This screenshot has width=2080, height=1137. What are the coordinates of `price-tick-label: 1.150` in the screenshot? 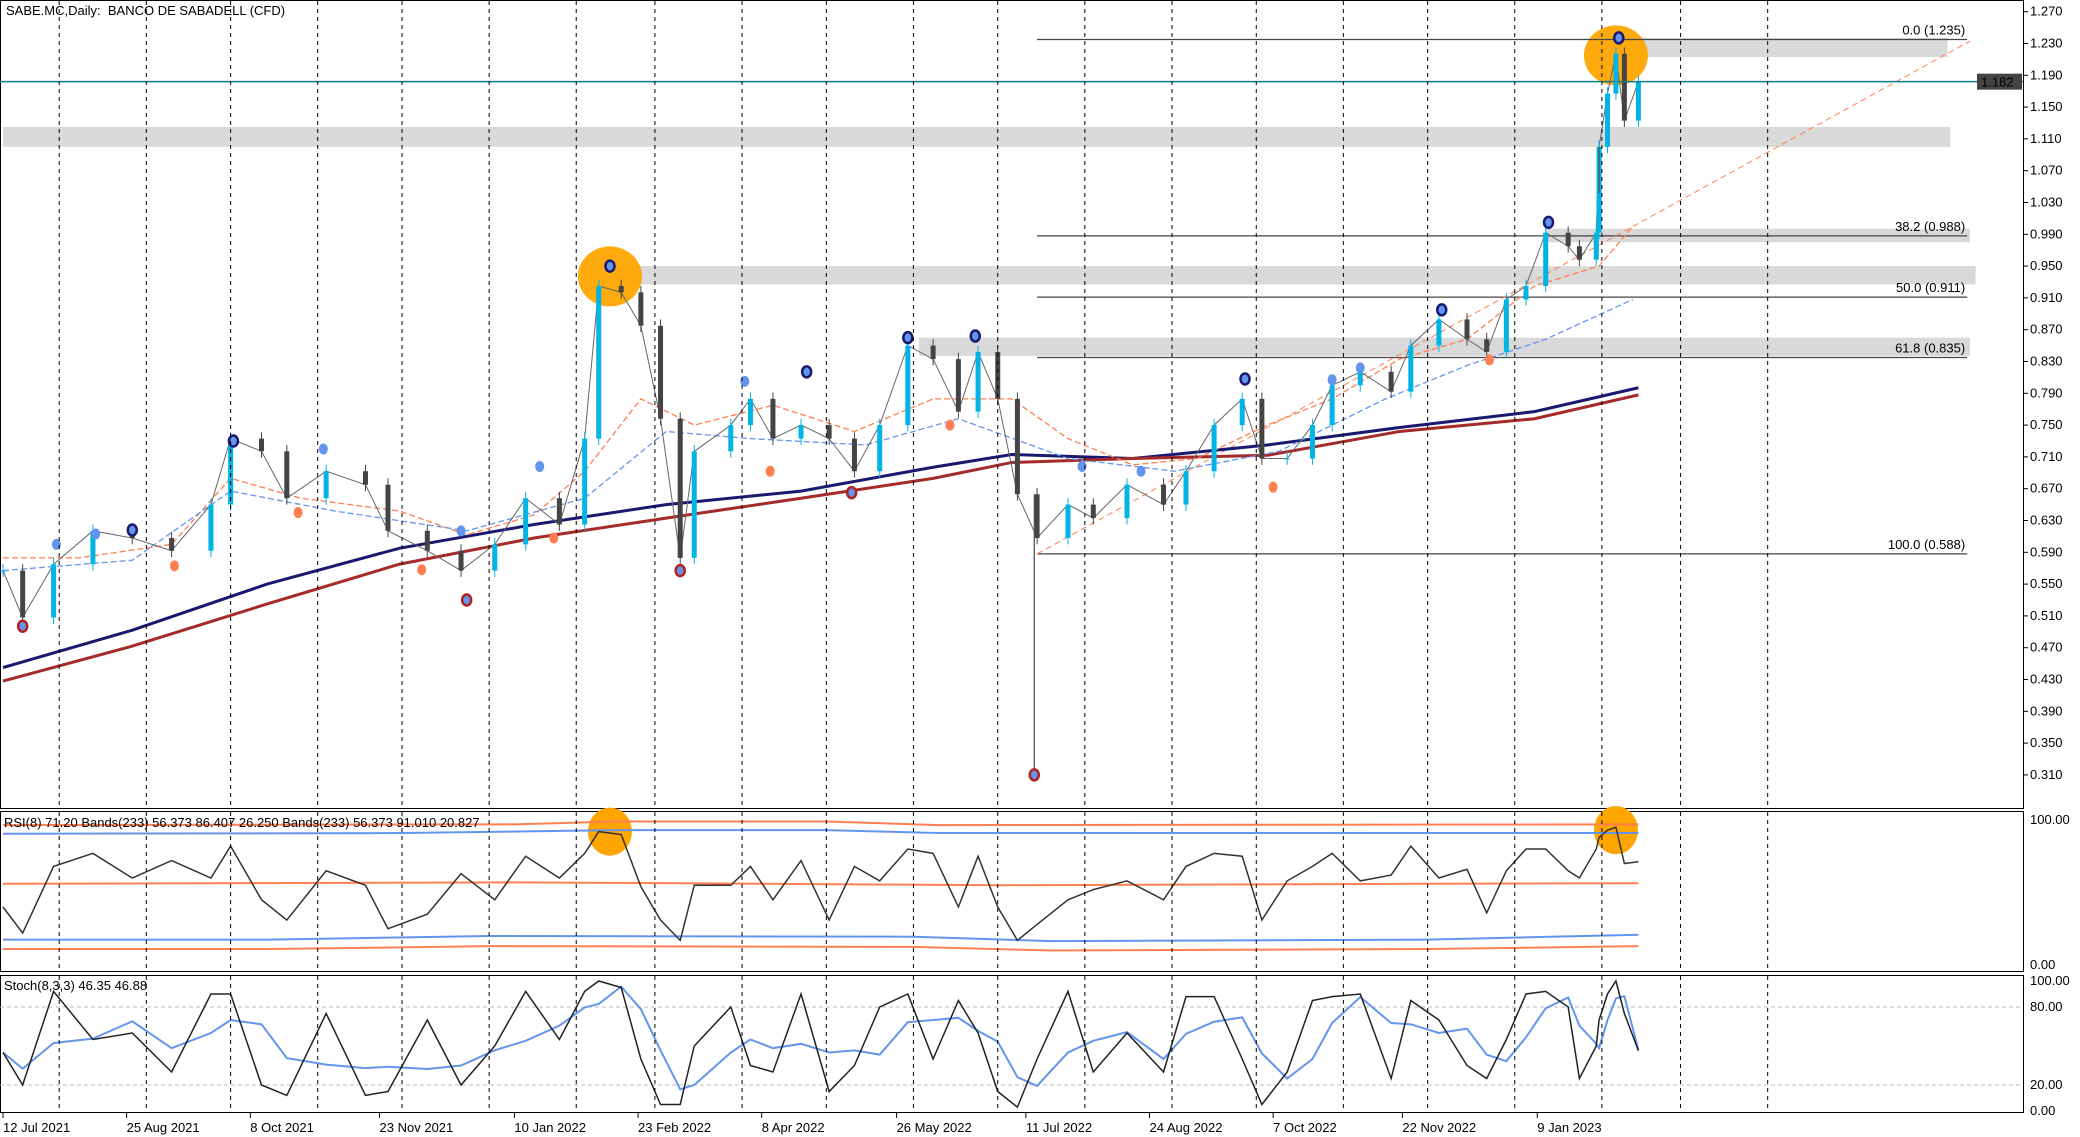 It's located at (2046, 106).